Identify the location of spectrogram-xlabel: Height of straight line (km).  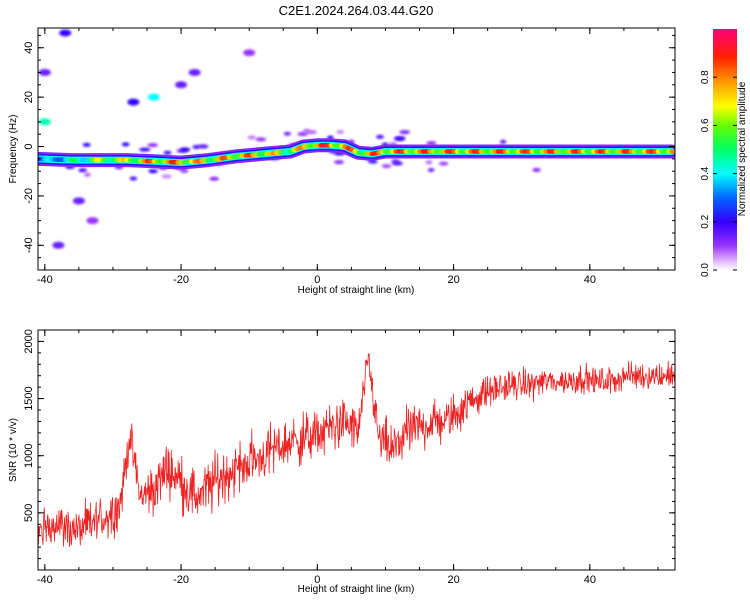
(356, 290).